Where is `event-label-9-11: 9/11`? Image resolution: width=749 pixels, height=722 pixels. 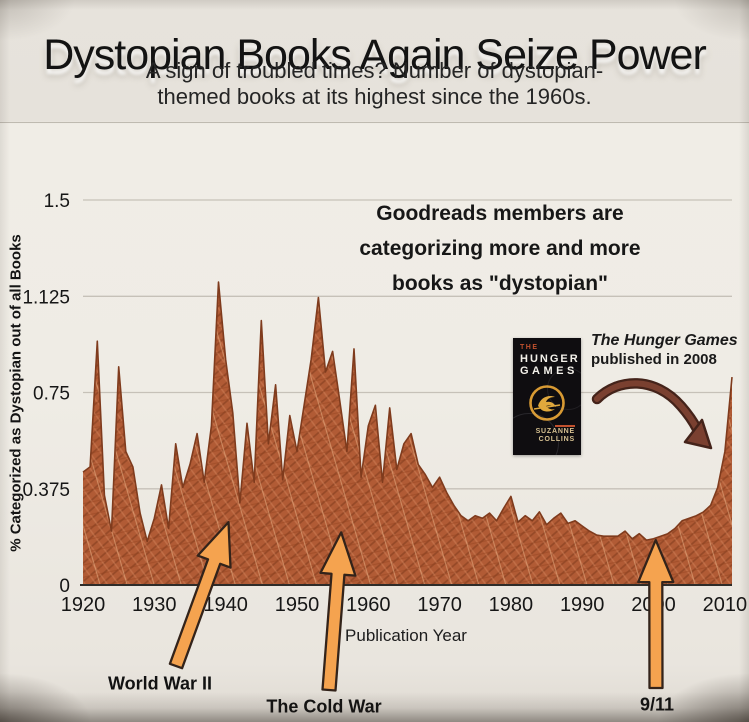 event-label-9-11: 9/11 is located at coordinates (657, 704).